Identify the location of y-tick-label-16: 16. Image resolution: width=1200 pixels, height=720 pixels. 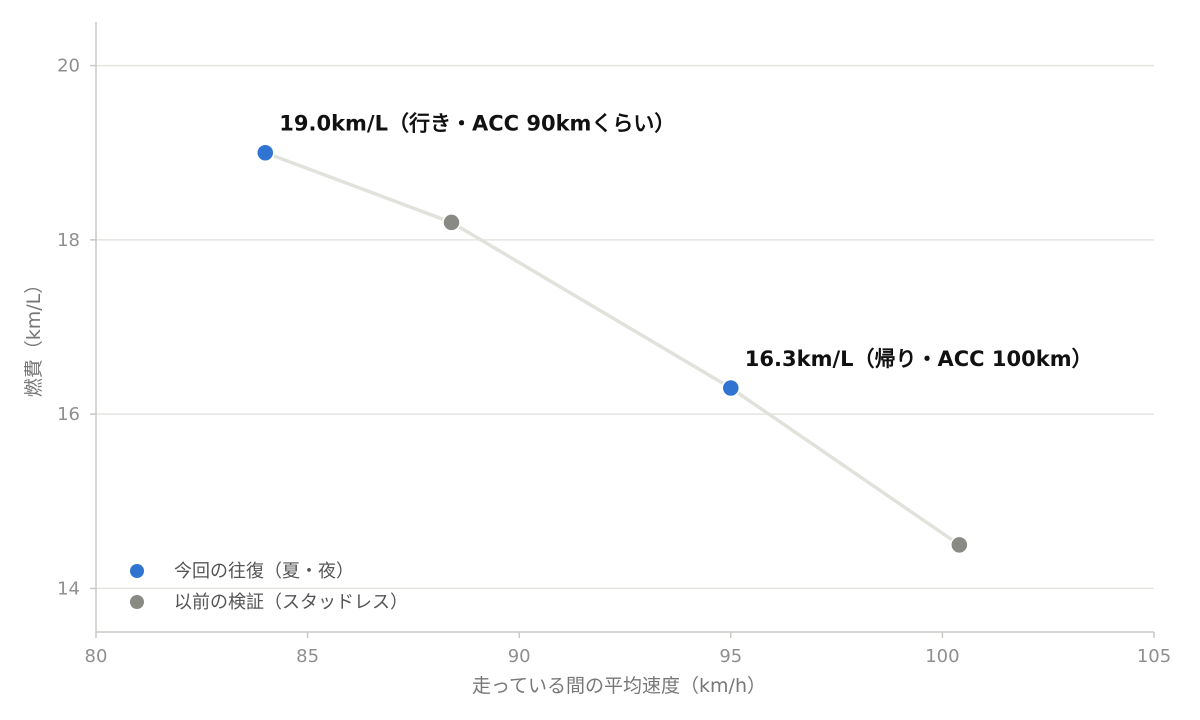
(68, 414).